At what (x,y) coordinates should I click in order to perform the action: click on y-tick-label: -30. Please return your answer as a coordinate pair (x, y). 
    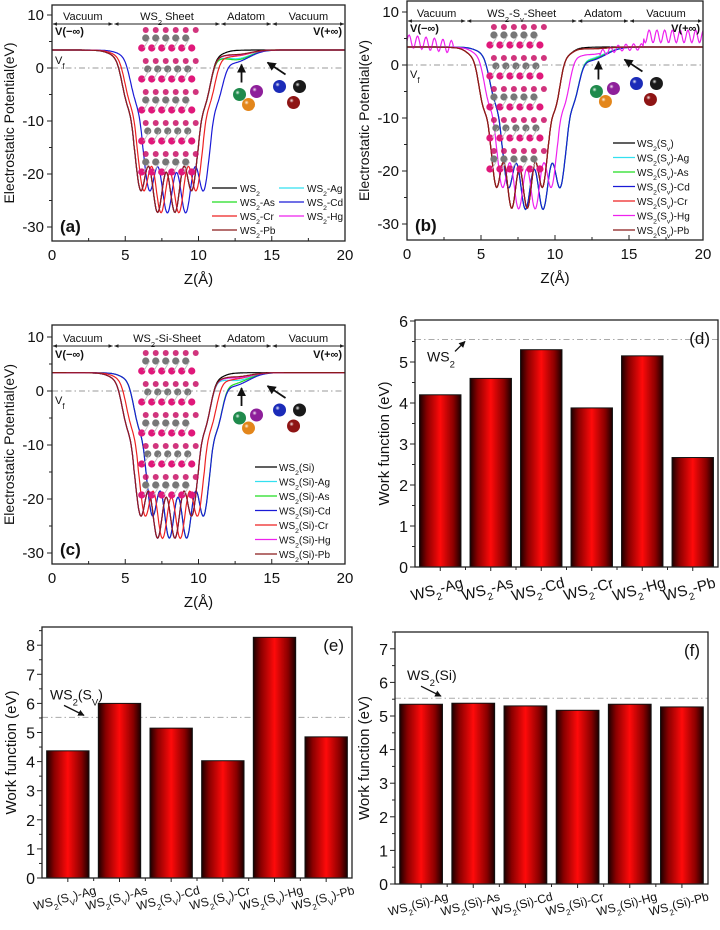
    Looking at the image, I should click on (33, 227).